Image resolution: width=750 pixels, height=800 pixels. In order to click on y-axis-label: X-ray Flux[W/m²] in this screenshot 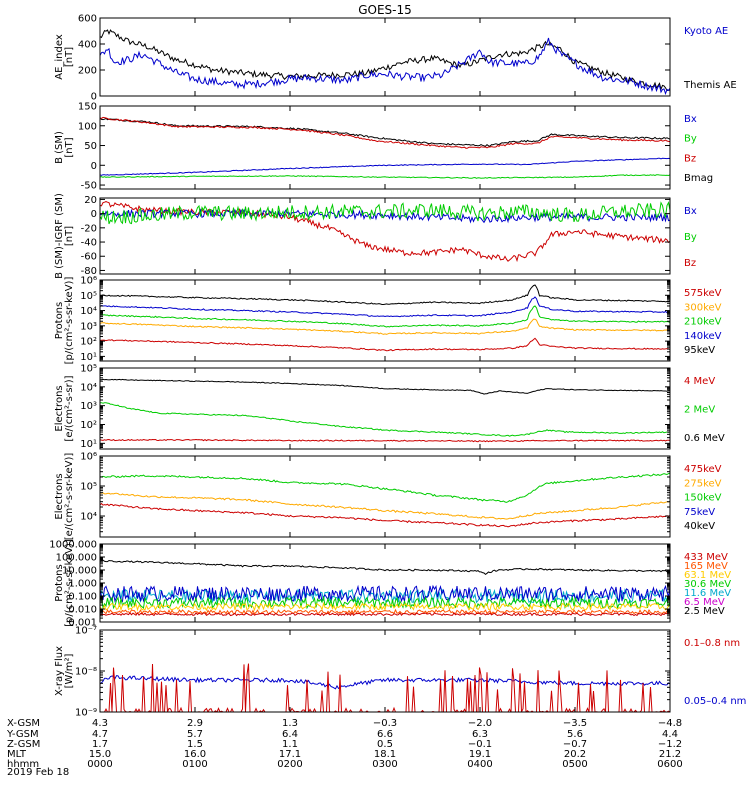, I will do `click(64, 671)`.